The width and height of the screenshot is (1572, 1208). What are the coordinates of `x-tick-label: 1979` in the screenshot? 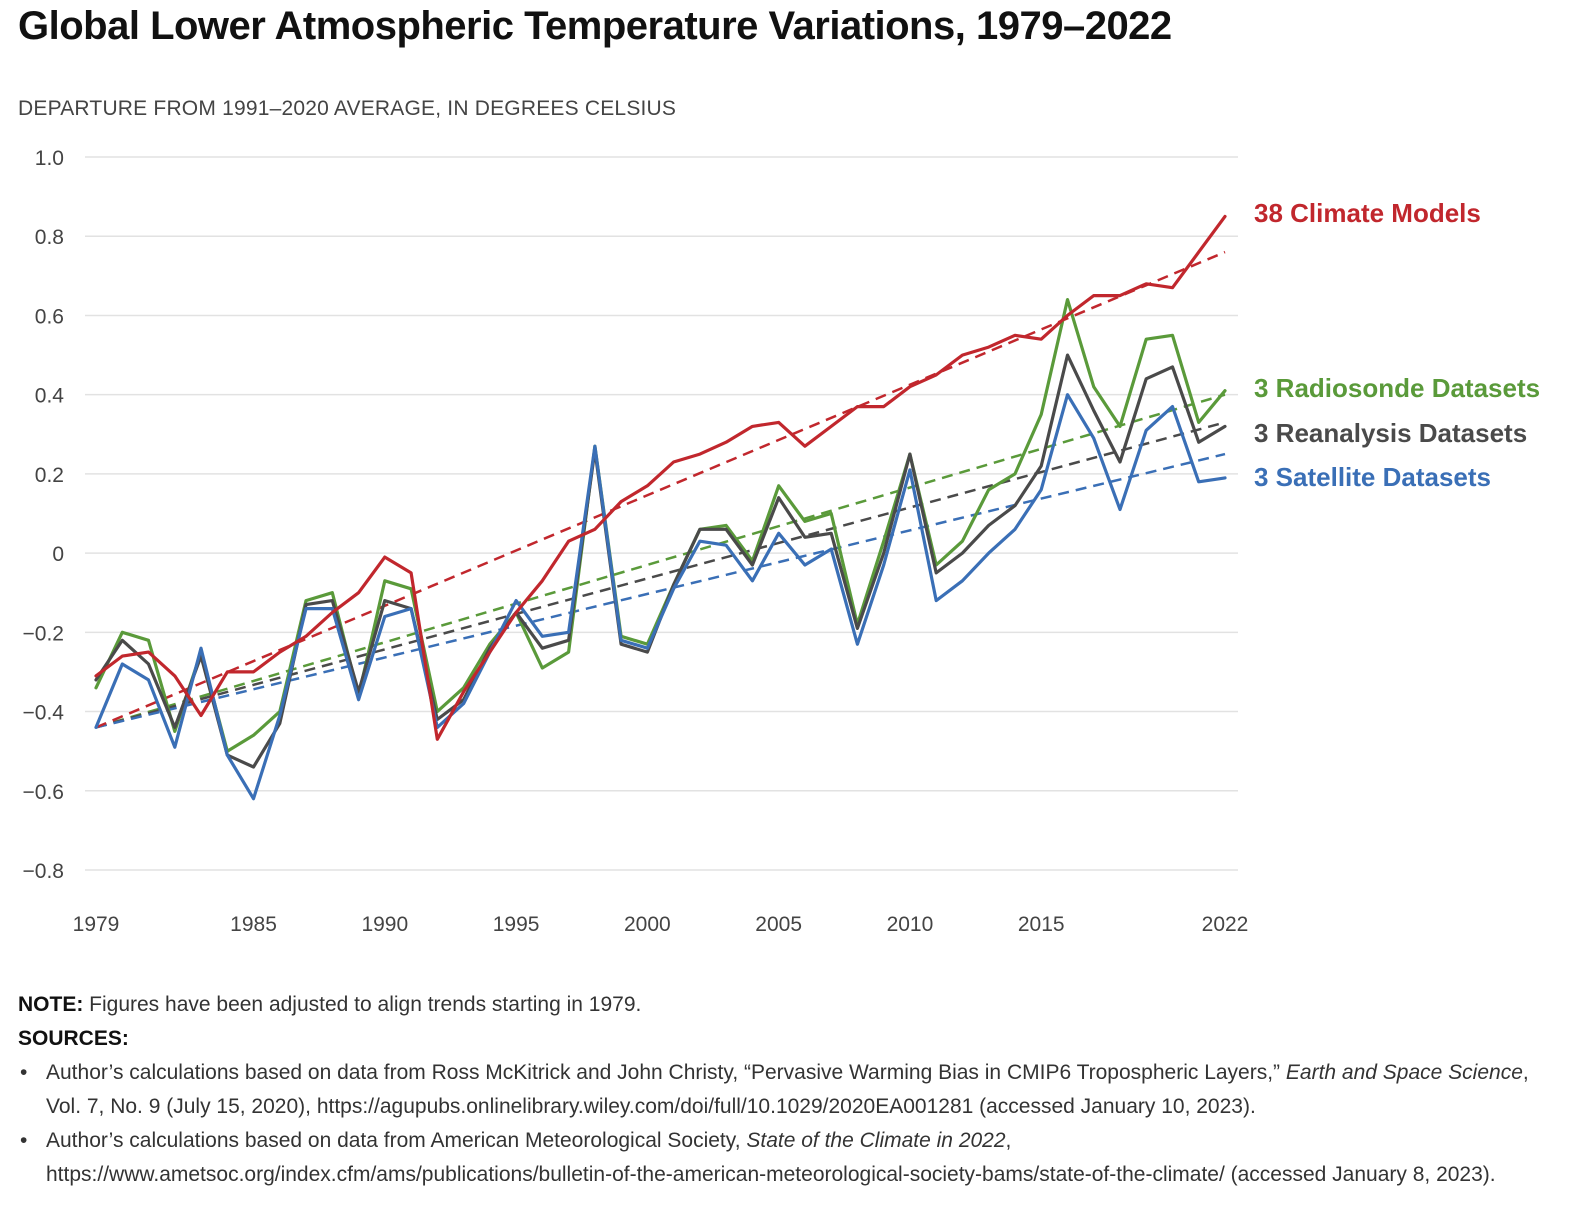 It's located at (96, 924).